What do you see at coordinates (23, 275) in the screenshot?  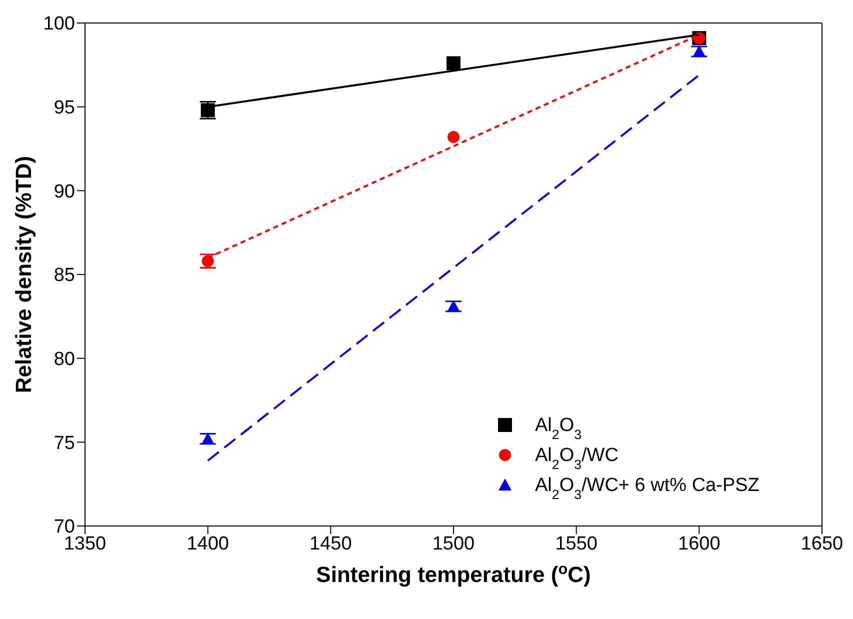 I see `y-axis-title: Relative density (%TD)` at bounding box center [23, 275].